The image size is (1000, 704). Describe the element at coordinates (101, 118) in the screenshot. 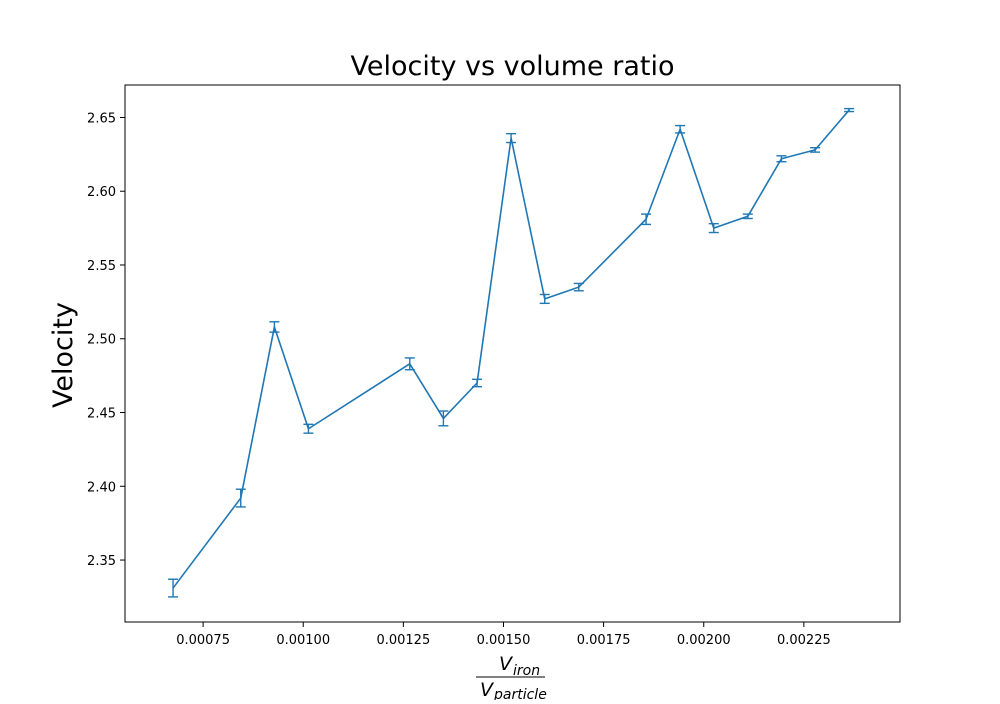

I see `y-tick-label: 2.65` at that location.